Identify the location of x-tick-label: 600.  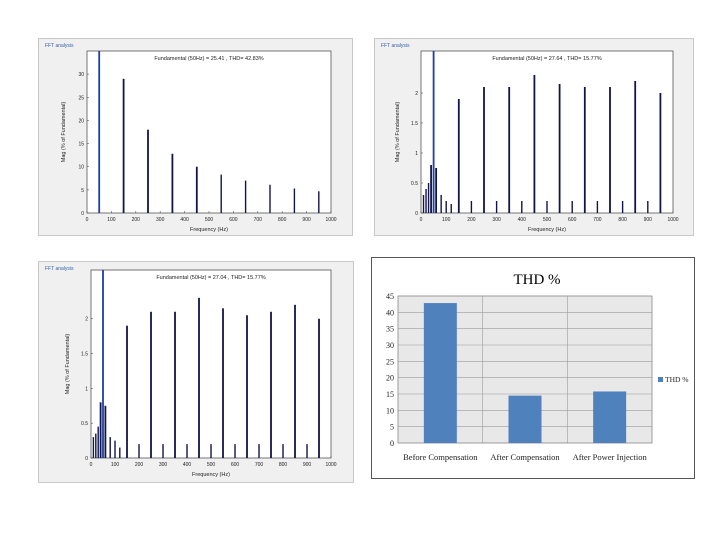
(572, 220).